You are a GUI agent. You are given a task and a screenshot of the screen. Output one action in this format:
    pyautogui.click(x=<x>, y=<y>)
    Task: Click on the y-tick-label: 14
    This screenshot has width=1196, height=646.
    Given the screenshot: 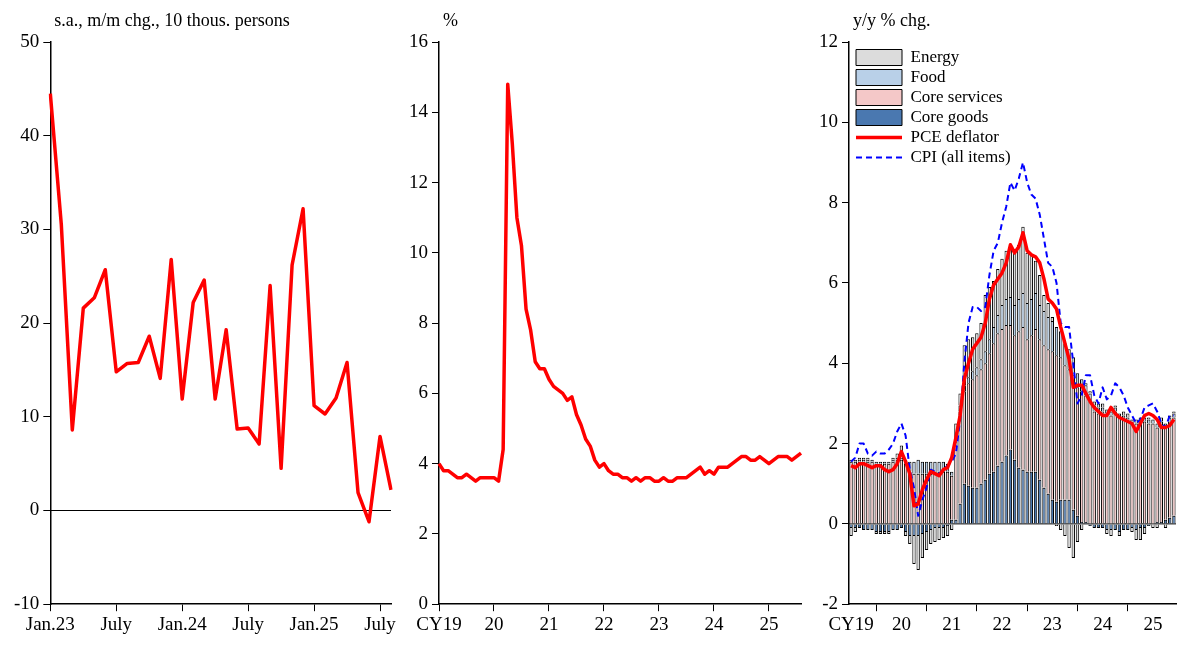 What is the action you would take?
    pyautogui.click(x=419, y=111)
    